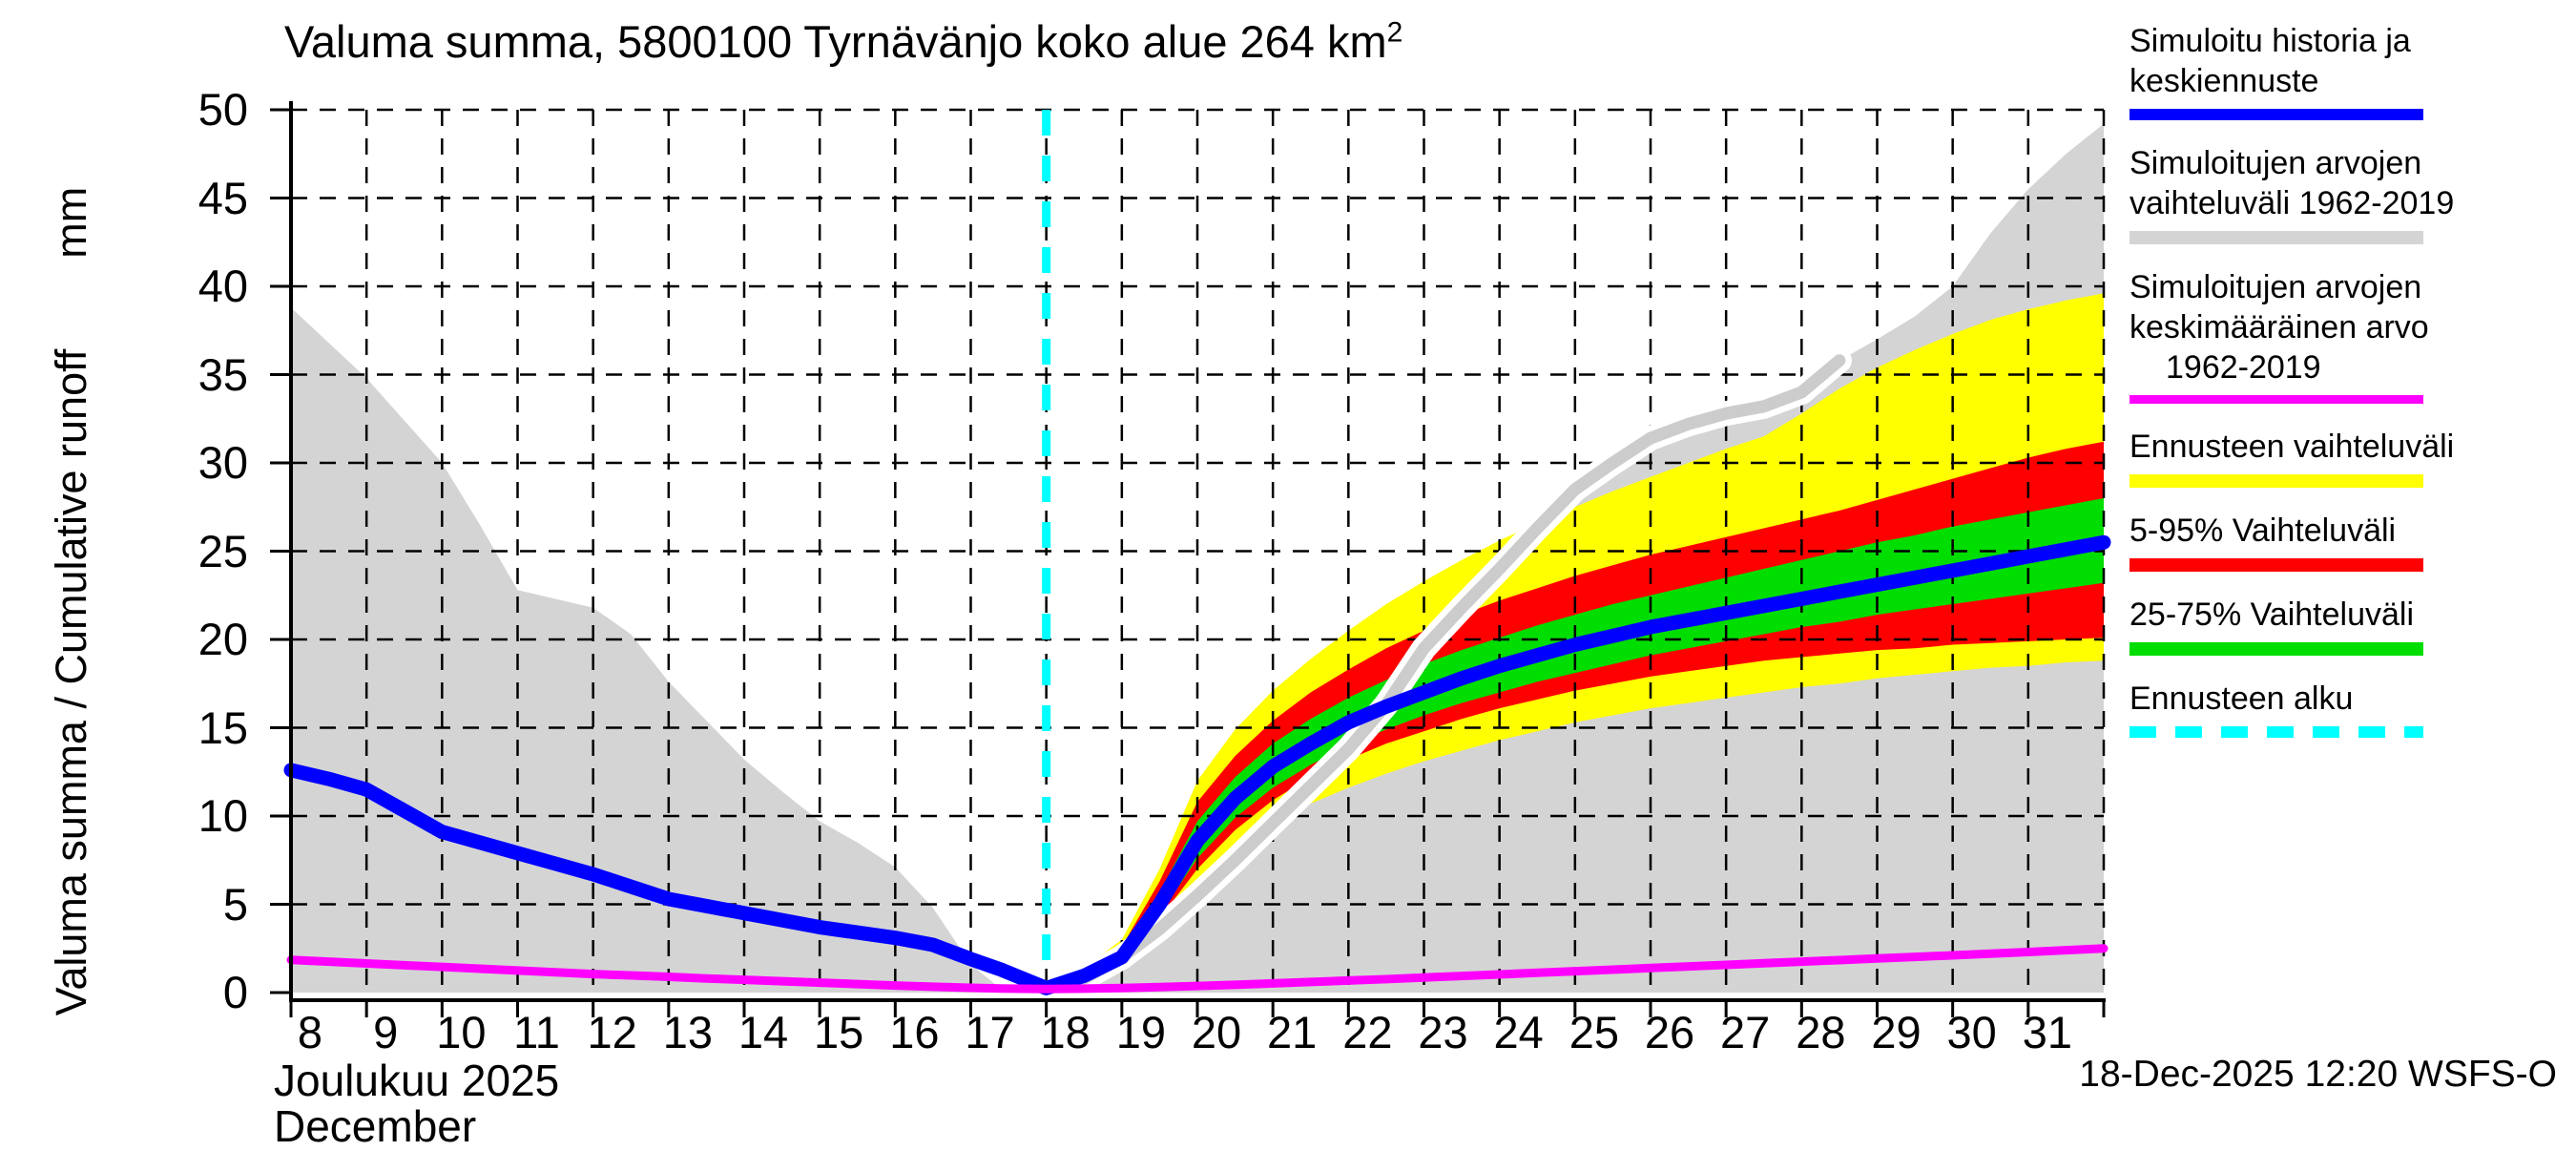 Image resolution: width=2576 pixels, height=1151 pixels. What do you see at coordinates (687, 1032) in the screenshot?
I see `x-tick-label: 13` at bounding box center [687, 1032].